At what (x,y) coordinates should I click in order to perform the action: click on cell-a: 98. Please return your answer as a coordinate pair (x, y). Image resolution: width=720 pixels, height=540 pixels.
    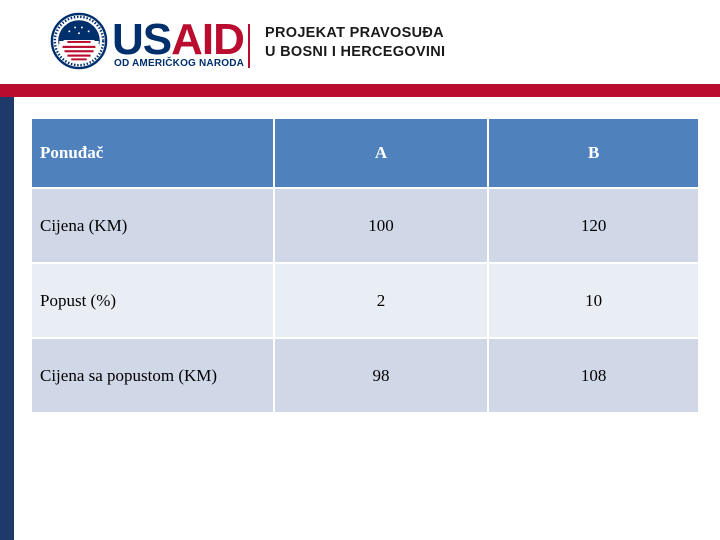
    Looking at the image, I should click on (381, 375).